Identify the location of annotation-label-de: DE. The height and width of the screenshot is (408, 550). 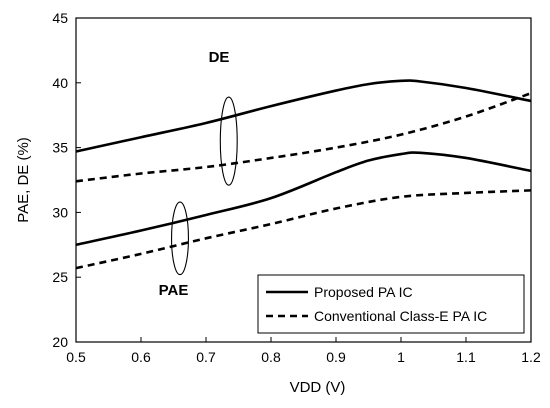
(219, 57).